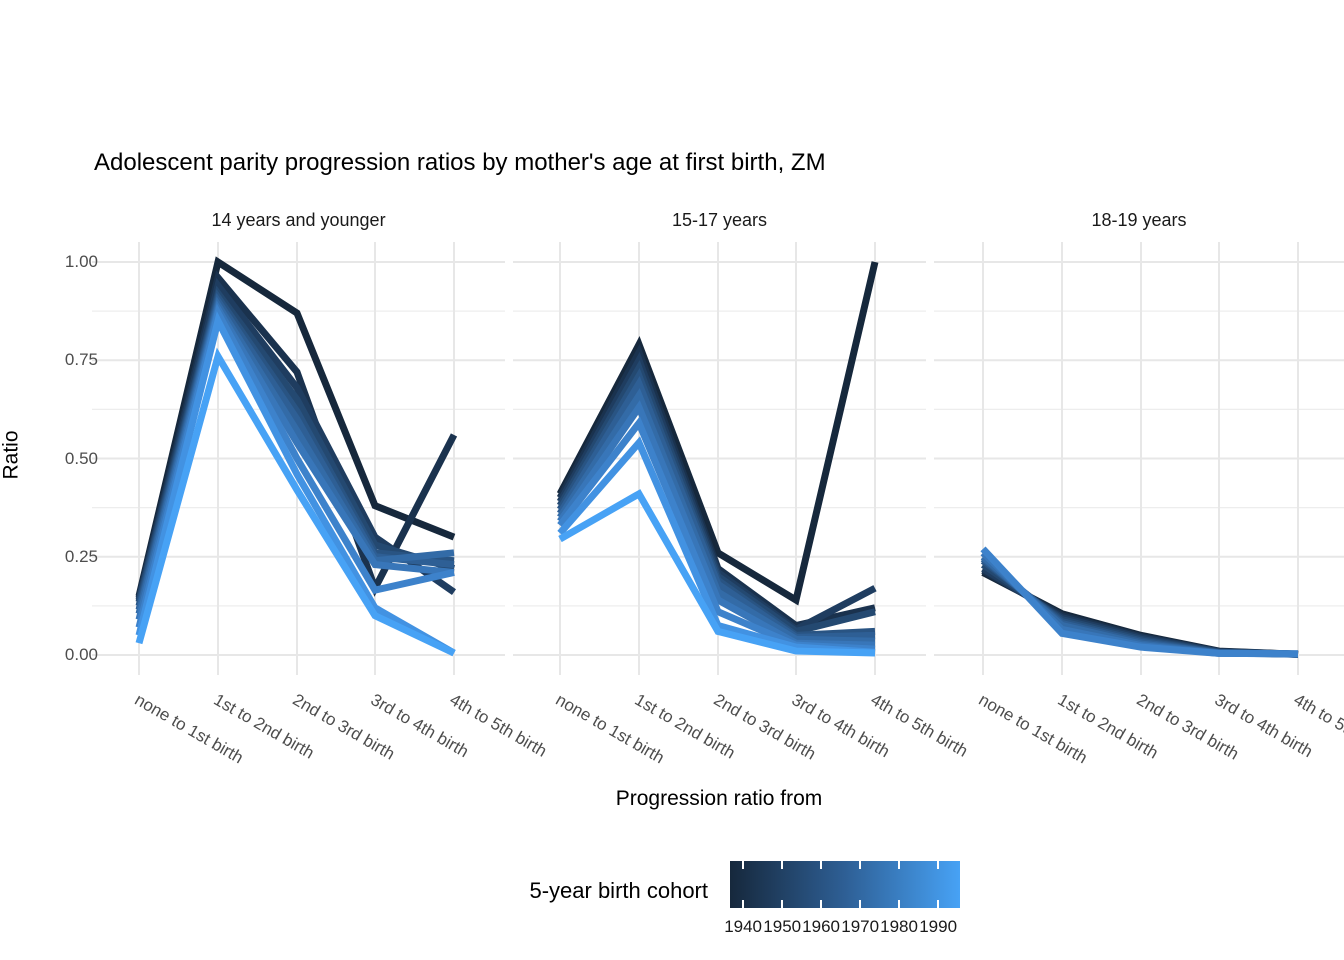 This screenshot has height=960, width=1344. What do you see at coordinates (81, 360) in the screenshot?
I see `y-tick-label: 0.75` at bounding box center [81, 360].